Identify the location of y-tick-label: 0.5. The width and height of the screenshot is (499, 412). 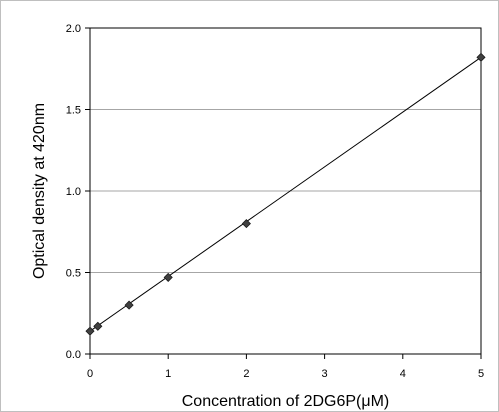
(73, 274).